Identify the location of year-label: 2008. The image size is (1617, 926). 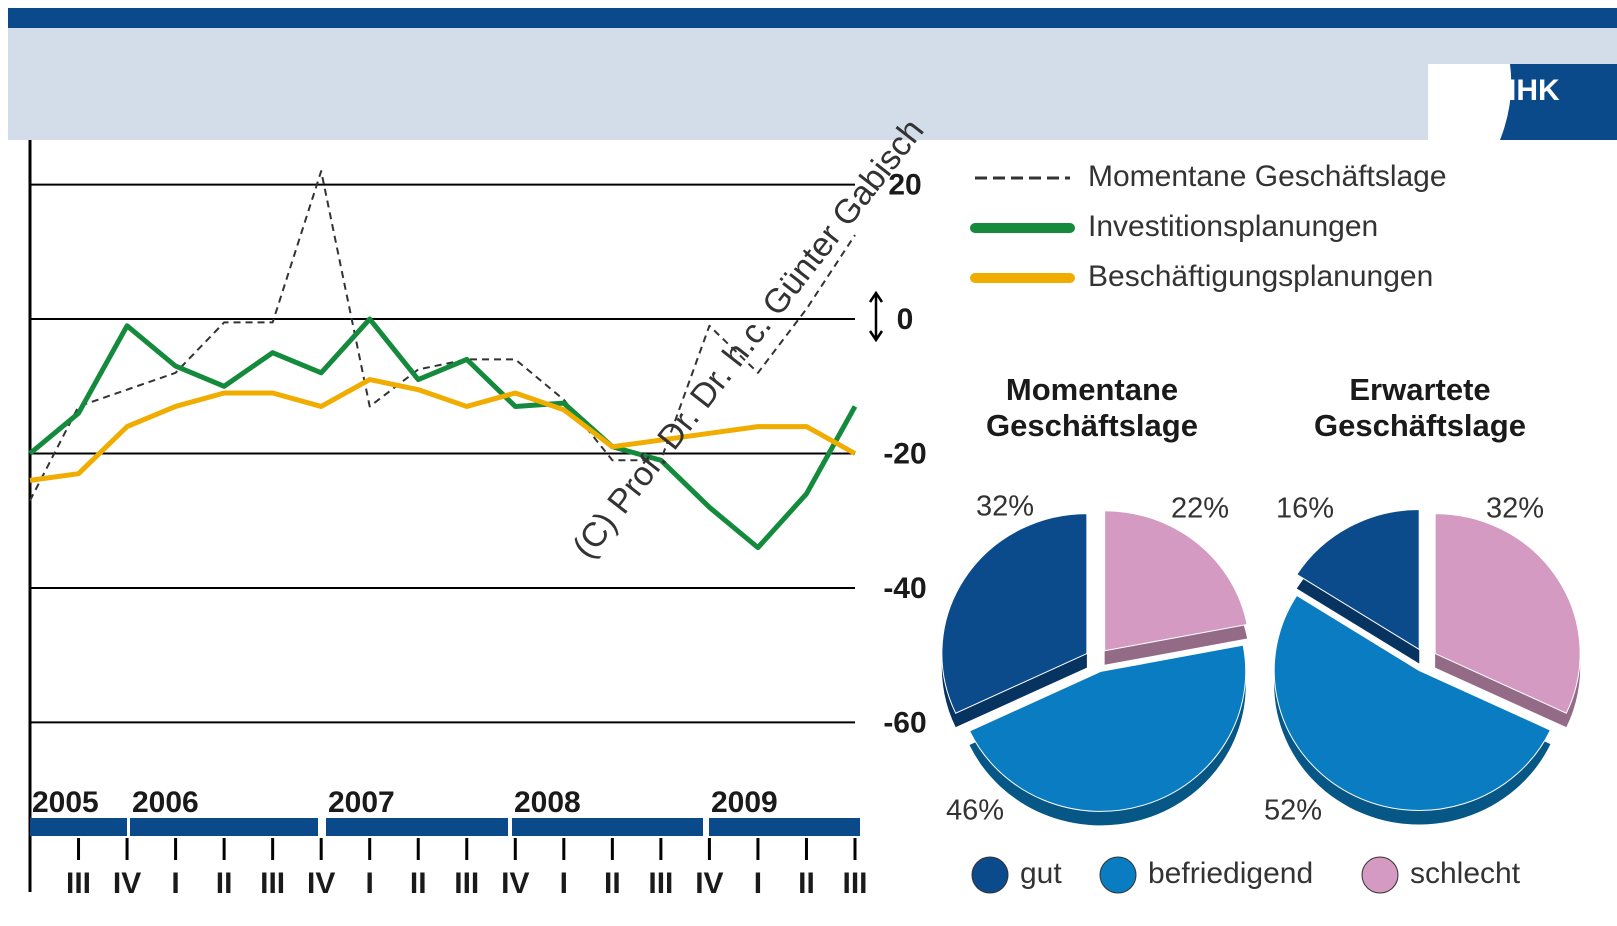
(547, 802).